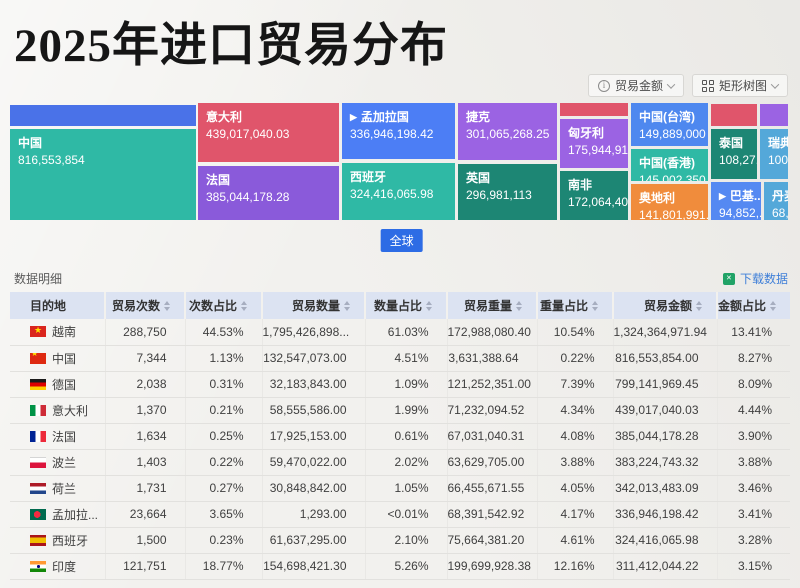 The image size is (800, 588). I want to click on sort-icon, so click(519, 305).